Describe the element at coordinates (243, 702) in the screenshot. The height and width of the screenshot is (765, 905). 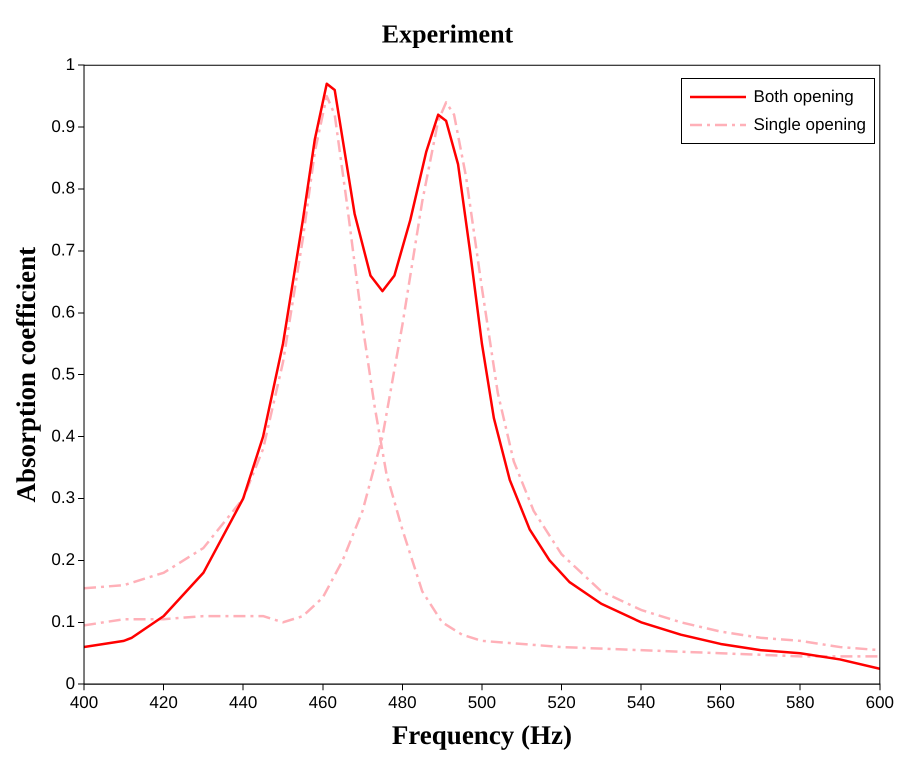
I see `x-tick-label: 440` at that location.